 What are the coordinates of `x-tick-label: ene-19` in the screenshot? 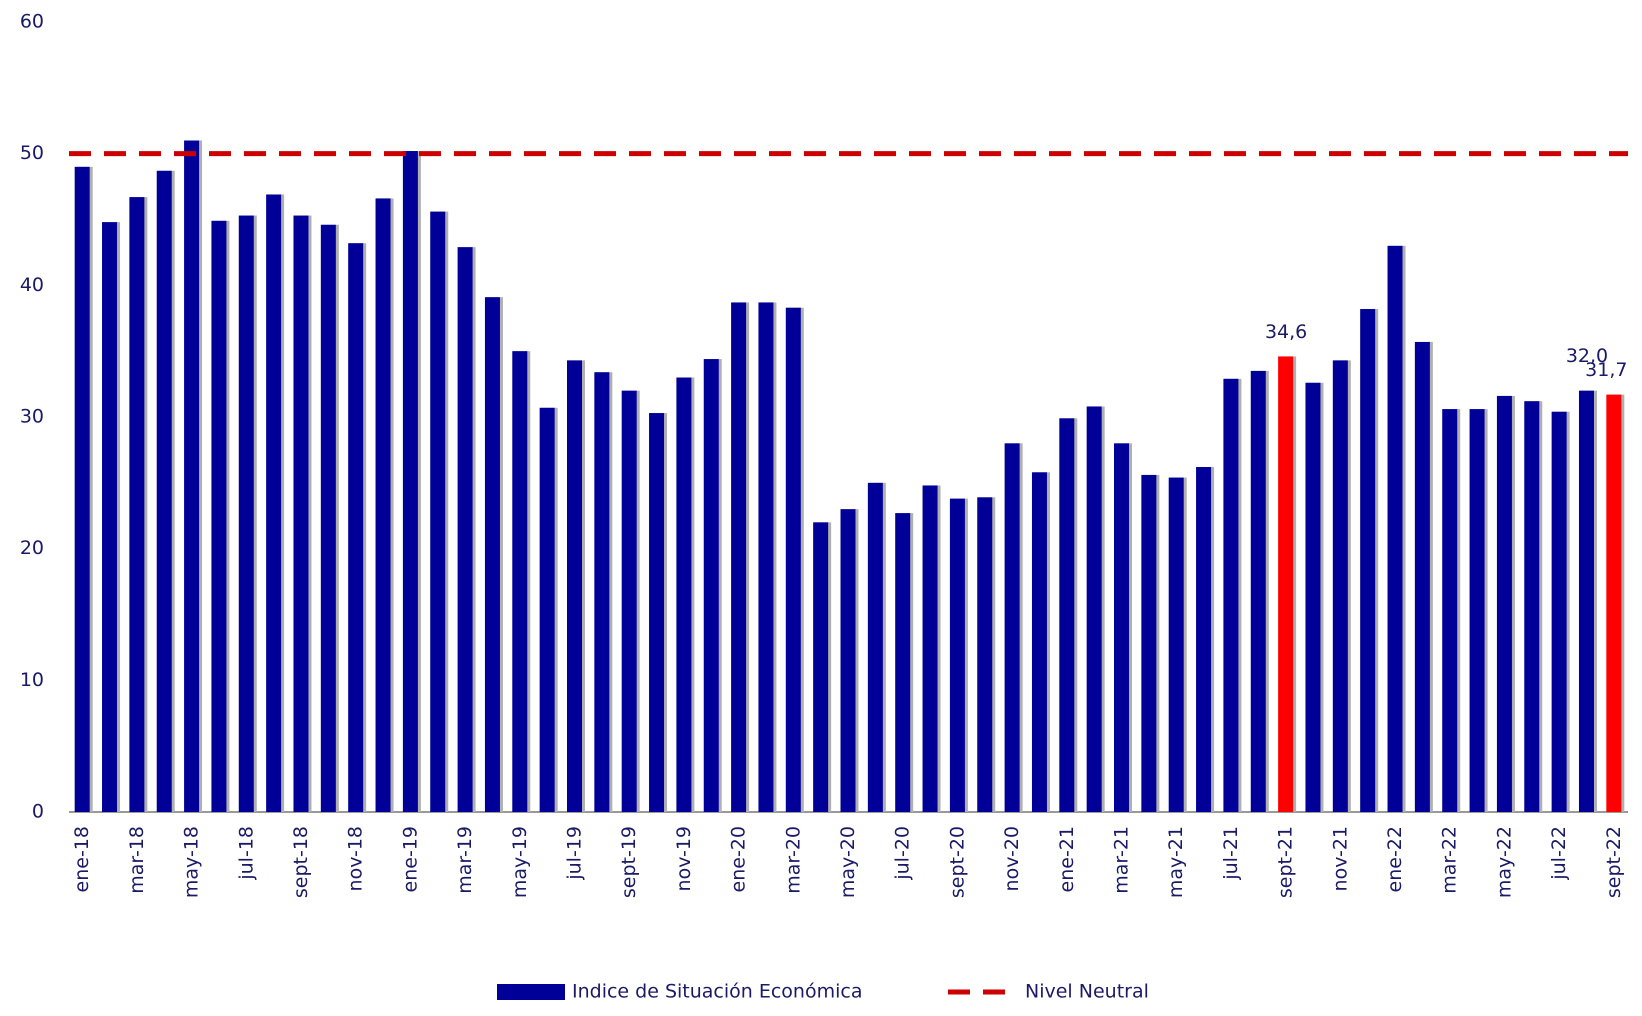 It's located at (410, 859).